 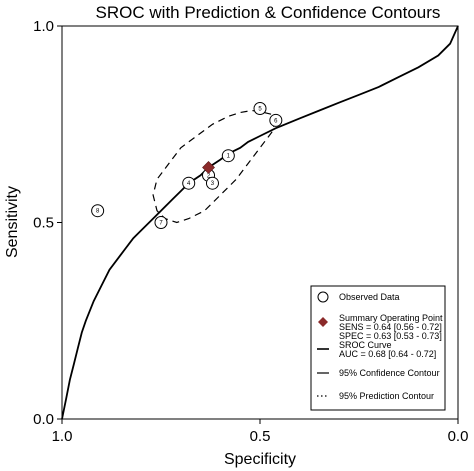 I want to click on legend-text-4-0: 95% Prediction Contour, so click(x=386, y=396).